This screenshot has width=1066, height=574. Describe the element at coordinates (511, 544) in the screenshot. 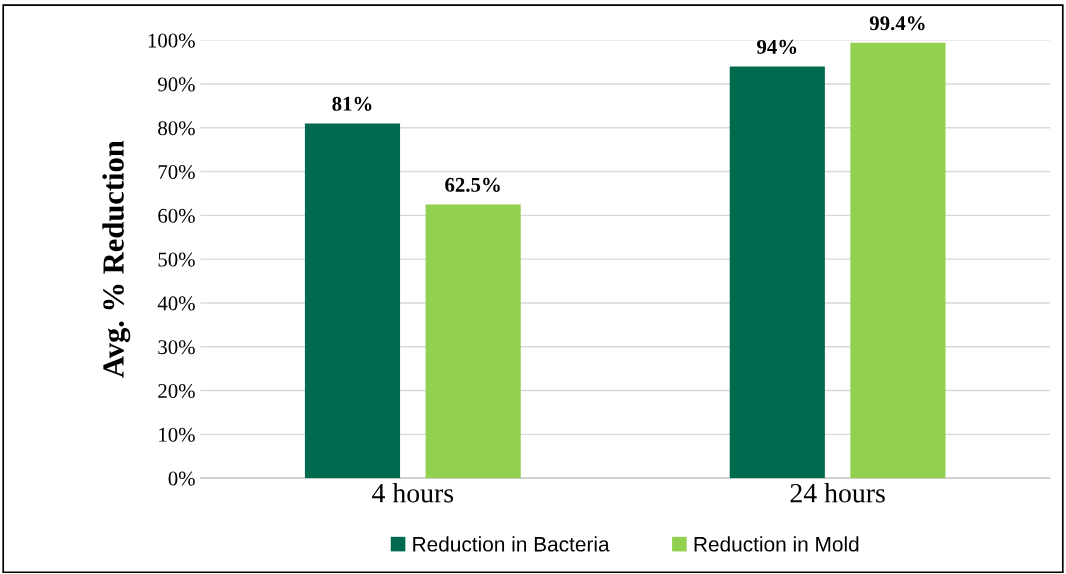

I see `legend-label: Reduction in Bacteria` at that location.